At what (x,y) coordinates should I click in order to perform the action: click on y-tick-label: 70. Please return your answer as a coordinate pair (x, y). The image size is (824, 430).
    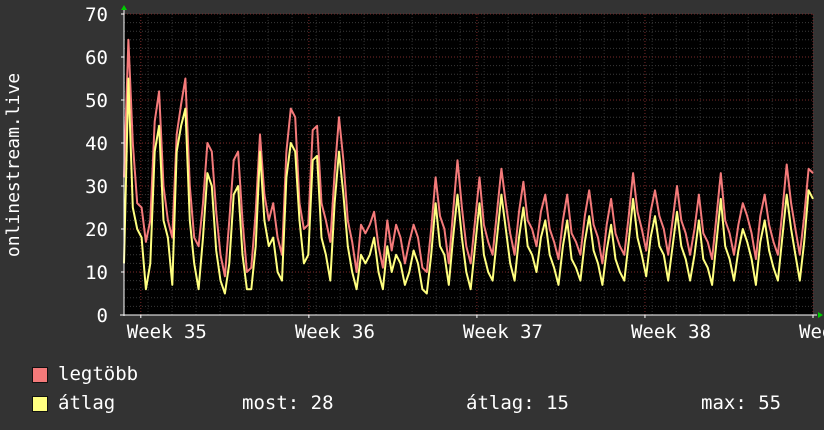
    Looking at the image, I should click on (96, 15).